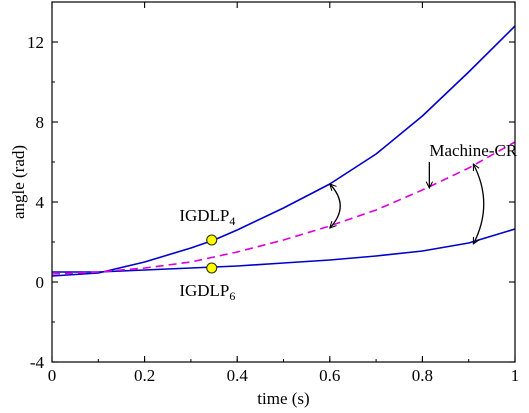 This screenshot has width=529, height=413. What do you see at coordinates (18, 182) in the screenshot?
I see `y-axis-label: angle (rad)` at bounding box center [18, 182].